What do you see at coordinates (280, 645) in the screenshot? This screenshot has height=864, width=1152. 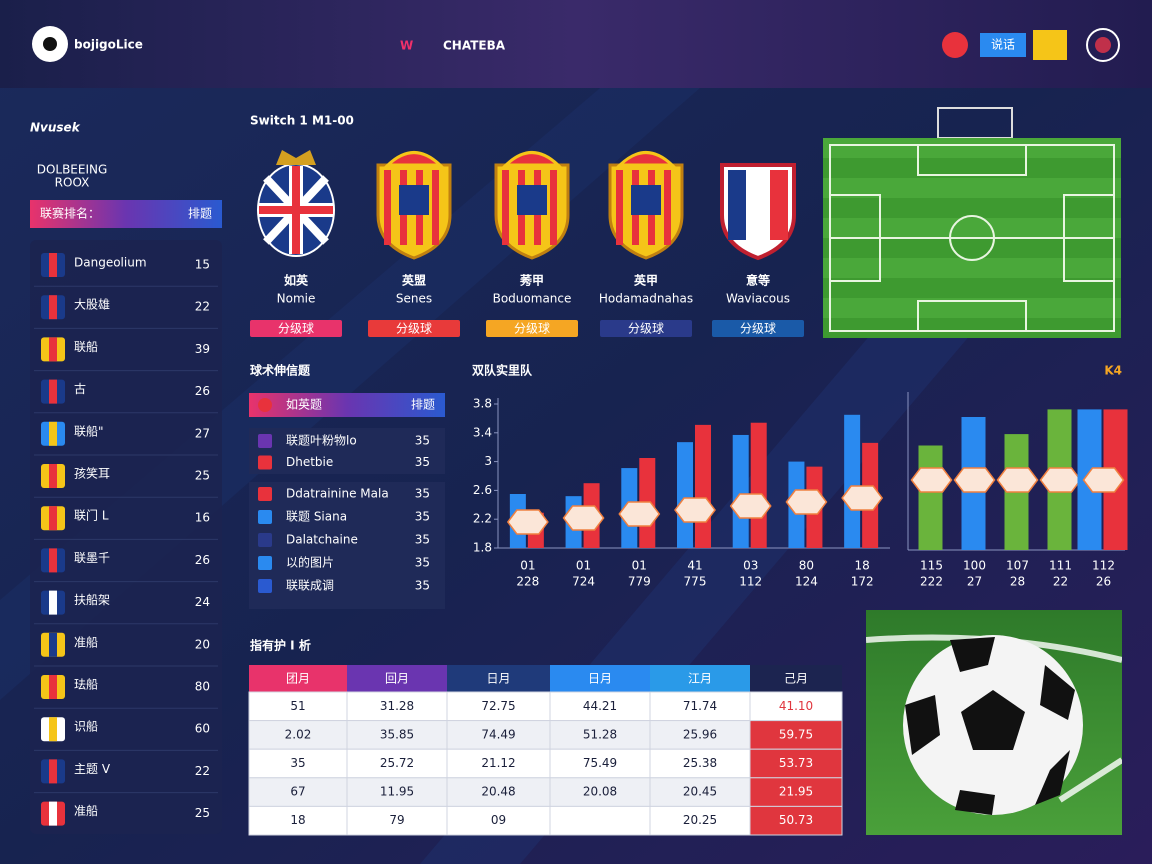 I see `section-title: 指有护 I 析` at bounding box center [280, 645].